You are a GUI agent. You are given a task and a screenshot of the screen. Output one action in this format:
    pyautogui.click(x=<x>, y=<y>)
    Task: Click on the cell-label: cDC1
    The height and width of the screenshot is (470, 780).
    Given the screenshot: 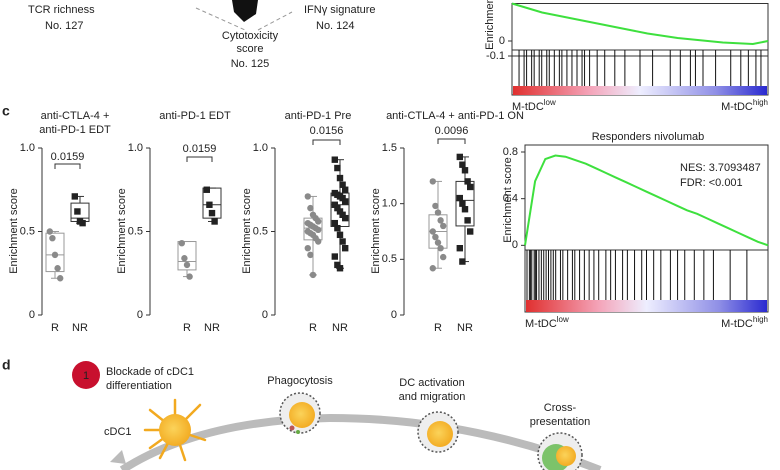 What is the action you would take?
    pyautogui.click(x=118, y=432)
    